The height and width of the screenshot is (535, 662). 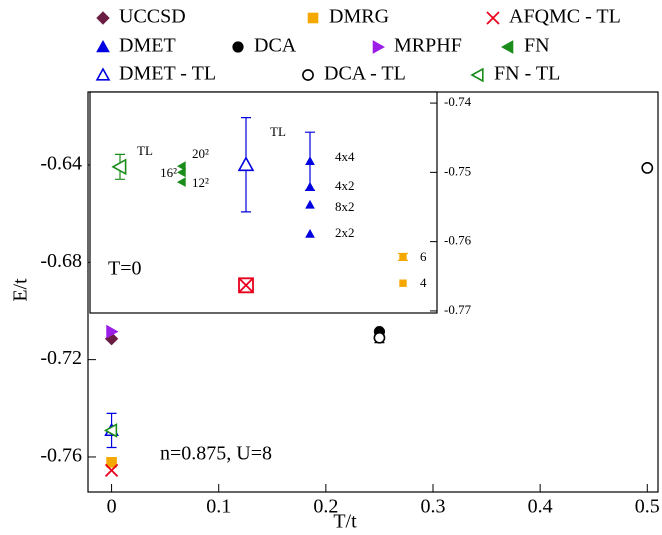 What do you see at coordinates (147, 46) in the screenshot?
I see `legend-label: DMET` at bounding box center [147, 46].